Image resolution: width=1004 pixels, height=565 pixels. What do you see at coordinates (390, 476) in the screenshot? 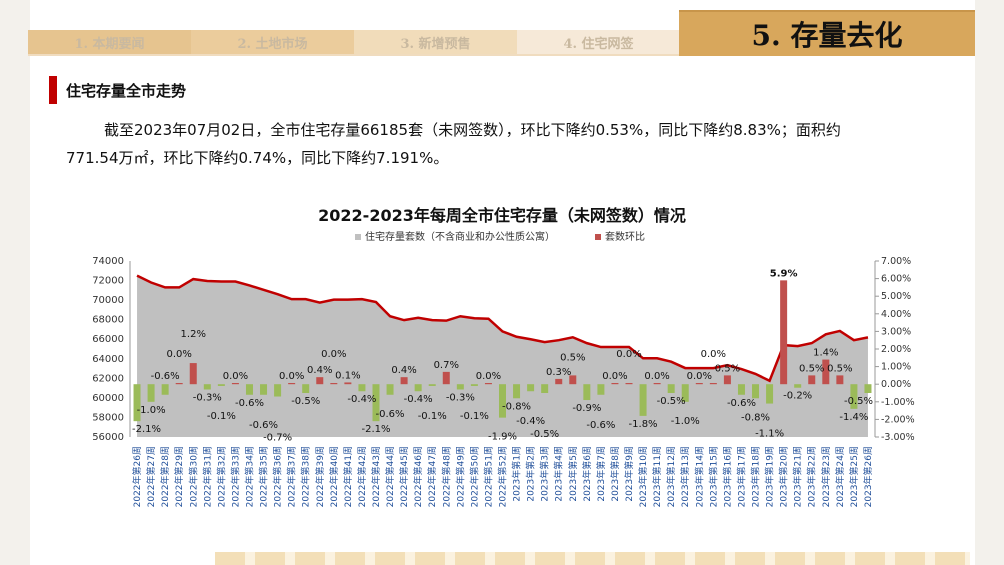
I see `x-tick-label: 2022年第44周` at bounding box center [390, 476].